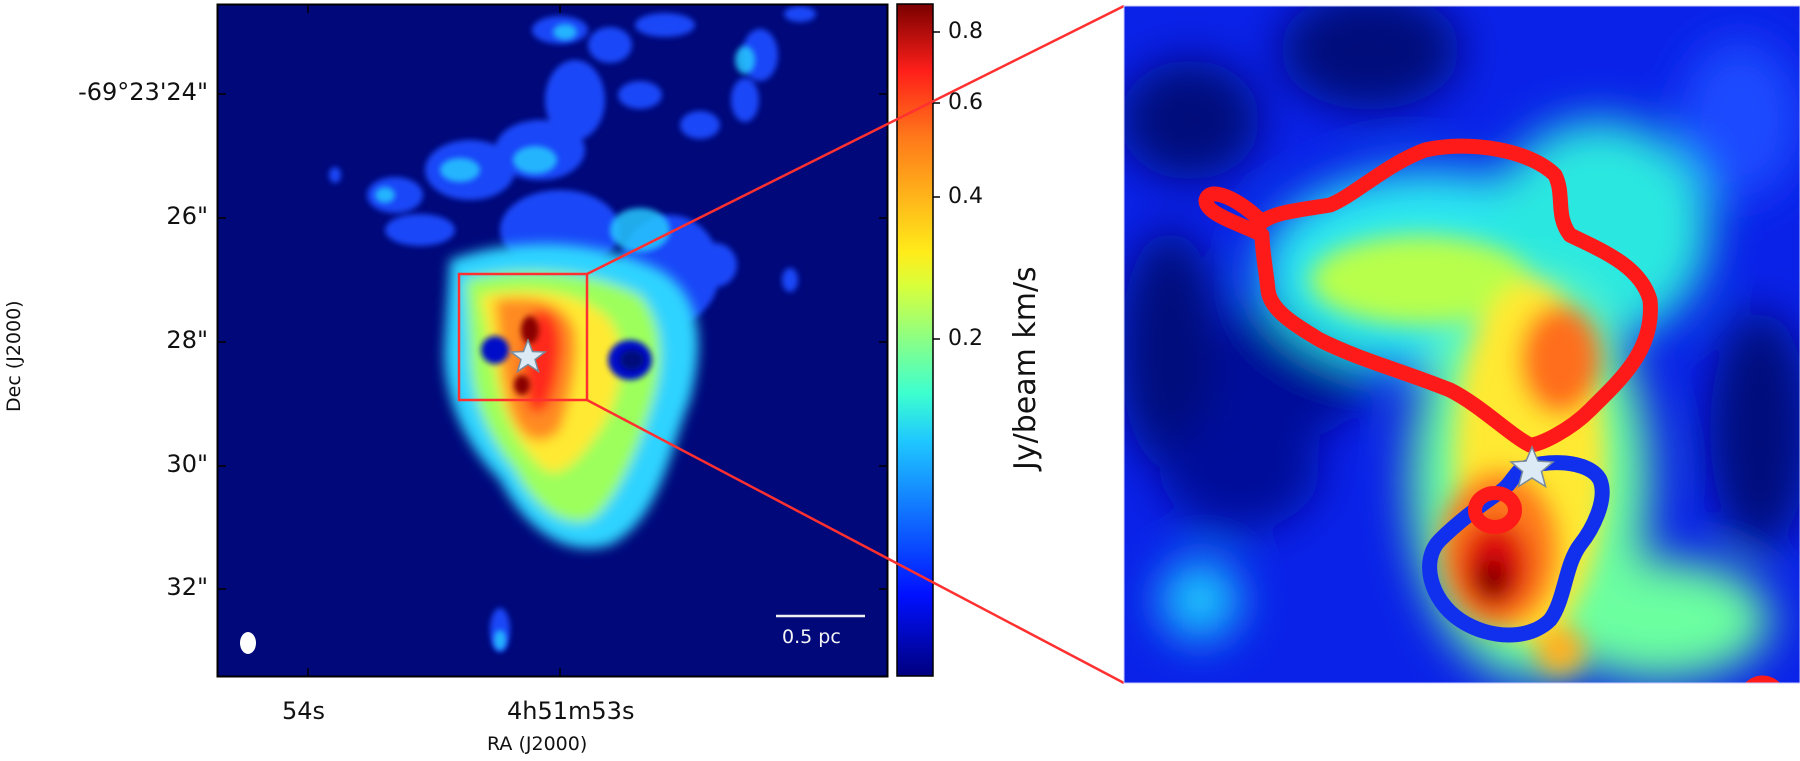  What do you see at coordinates (965, 102) in the screenshot?
I see `colorbar-tick-label: 0.6` at bounding box center [965, 102].